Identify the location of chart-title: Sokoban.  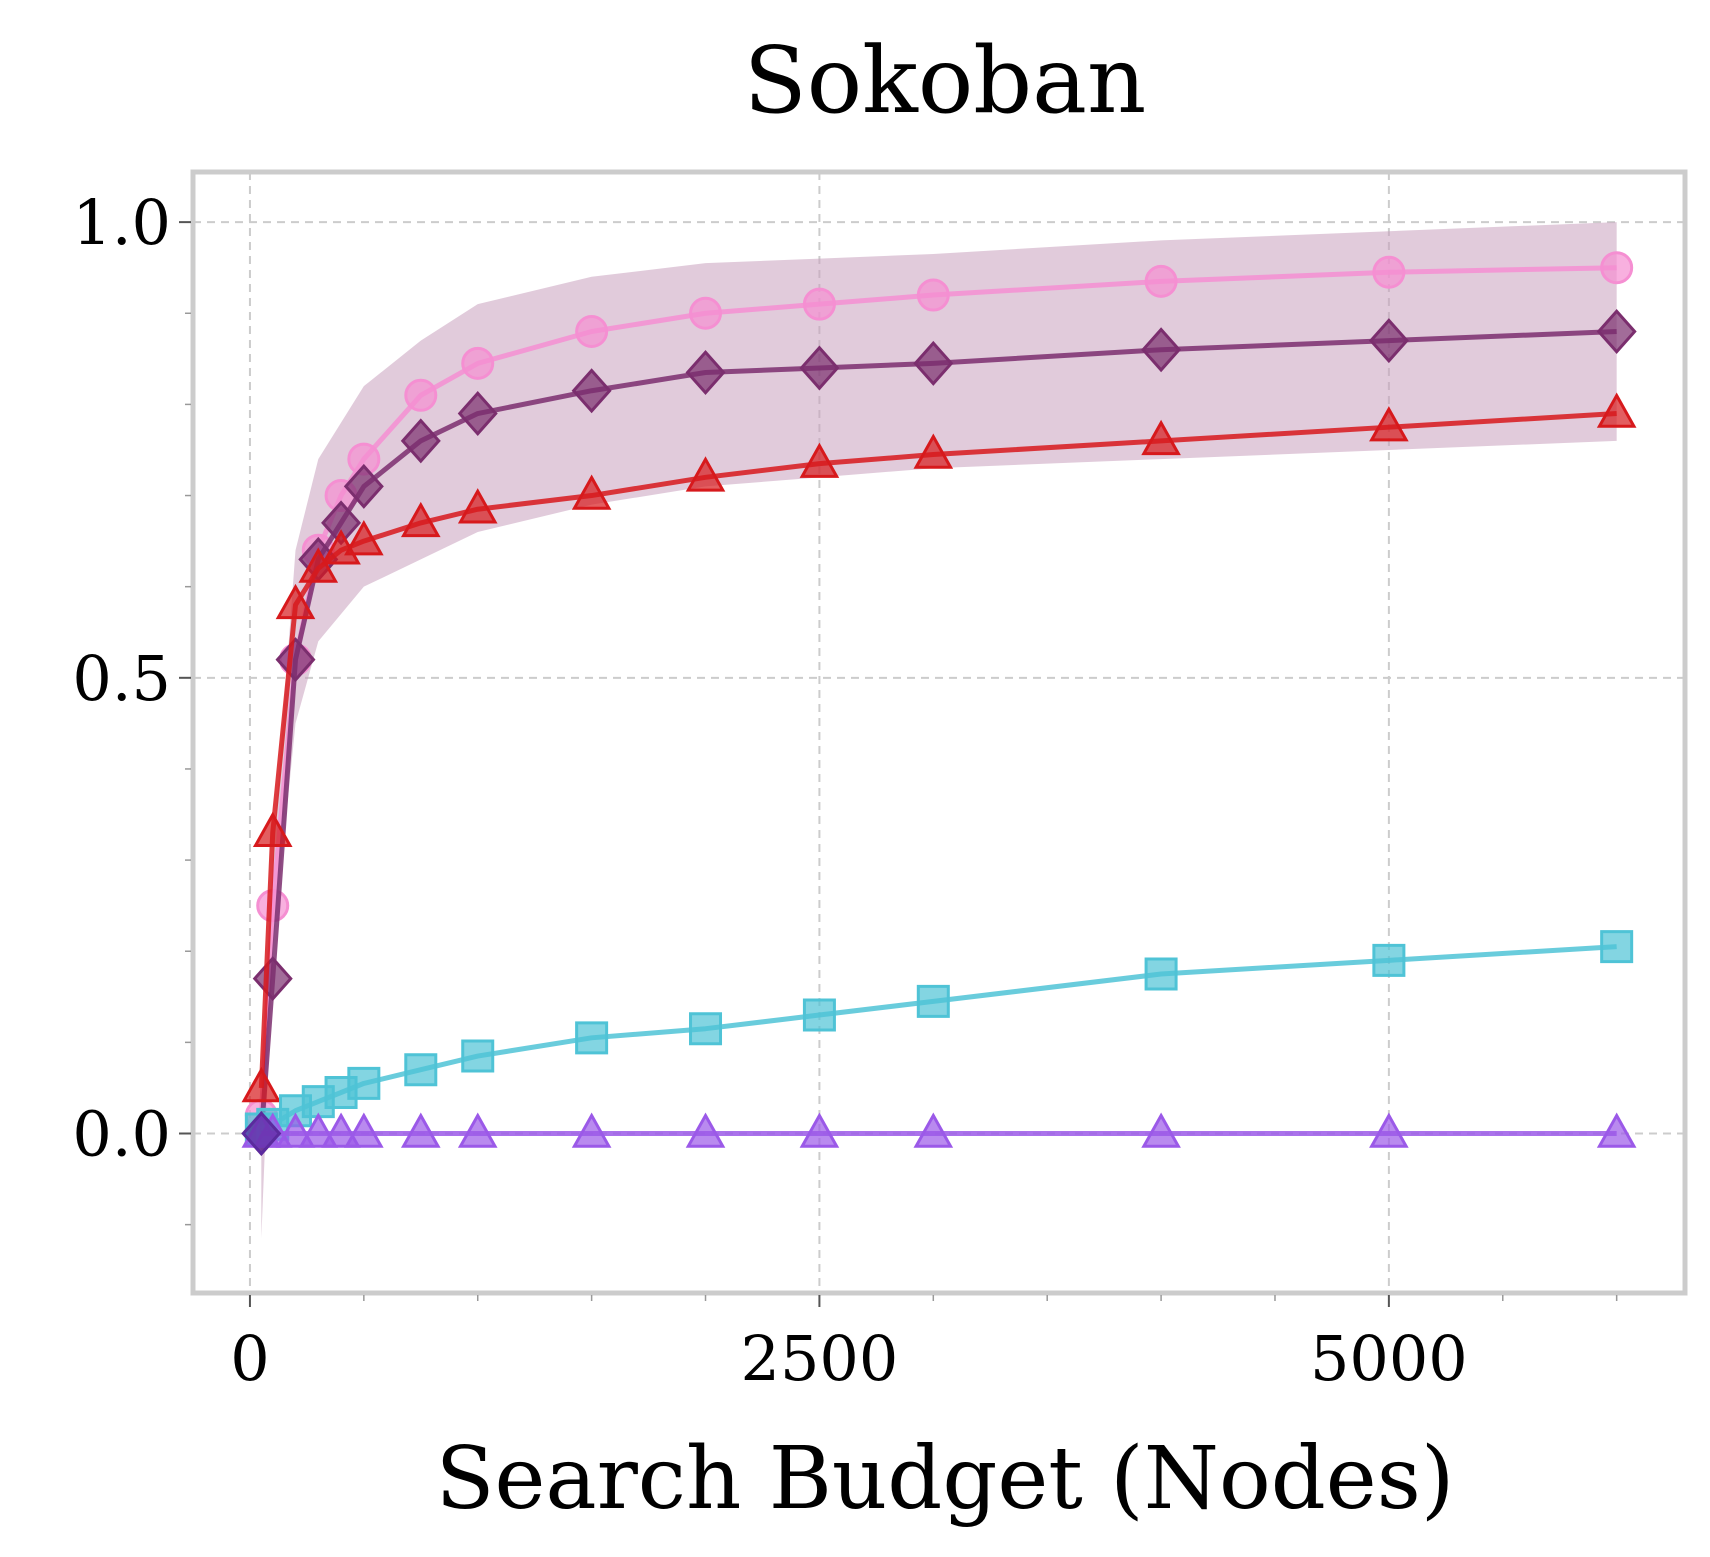
(945, 80).